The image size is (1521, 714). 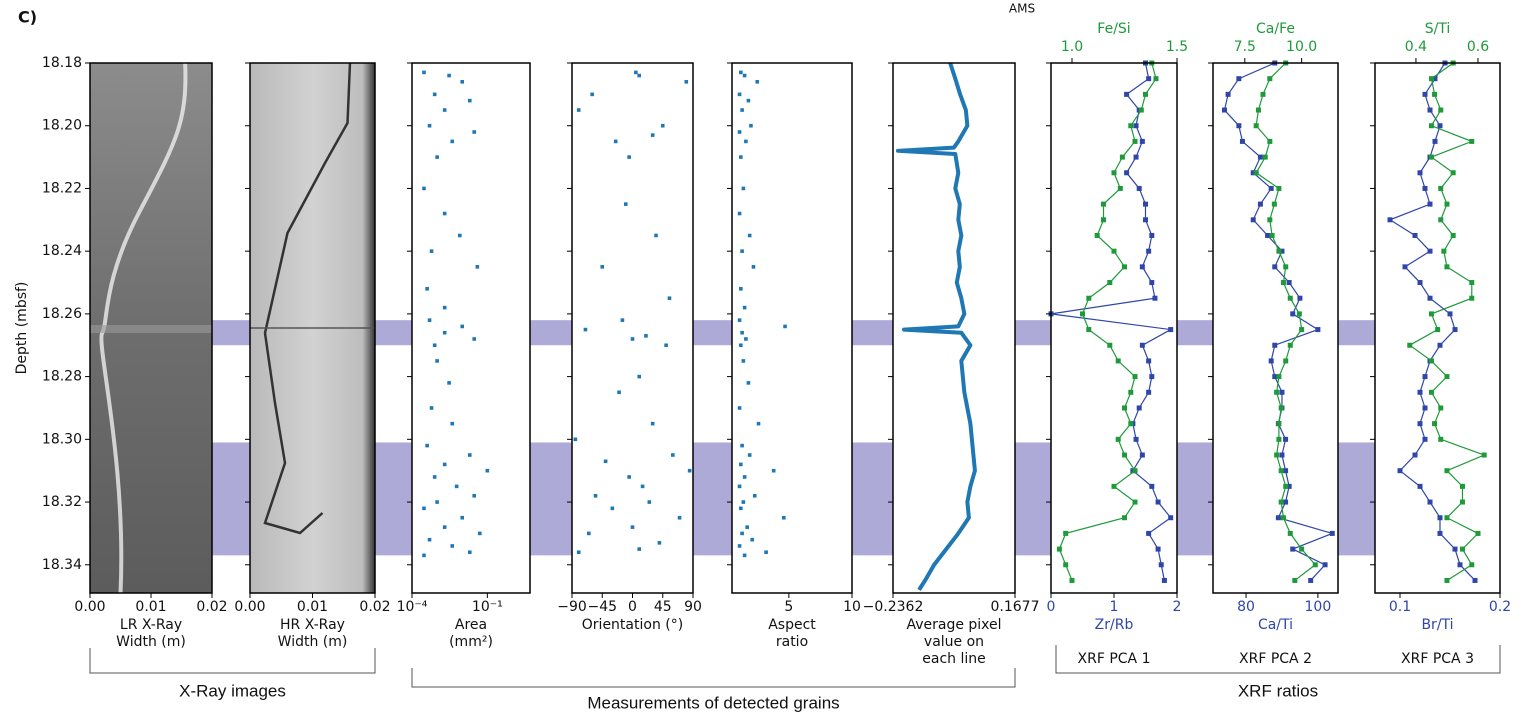 What do you see at coordinates (954, 328) in the screenshot?
I see `panel-frame` at bounding box center [954, 328].